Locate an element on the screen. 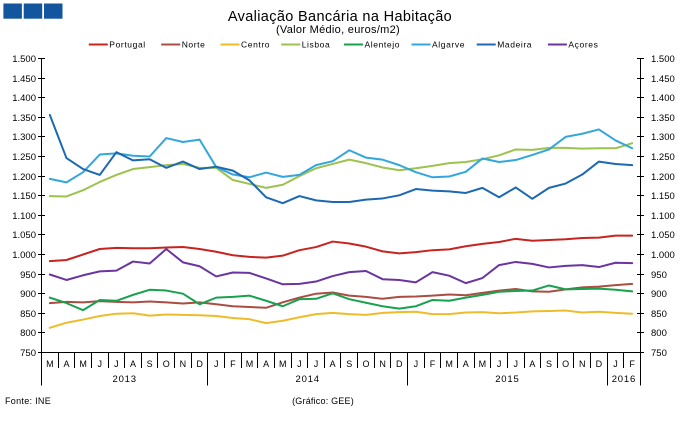 This screenshot has width=683, height=421. svg-text: Centro is located at coordinates (255, 45).